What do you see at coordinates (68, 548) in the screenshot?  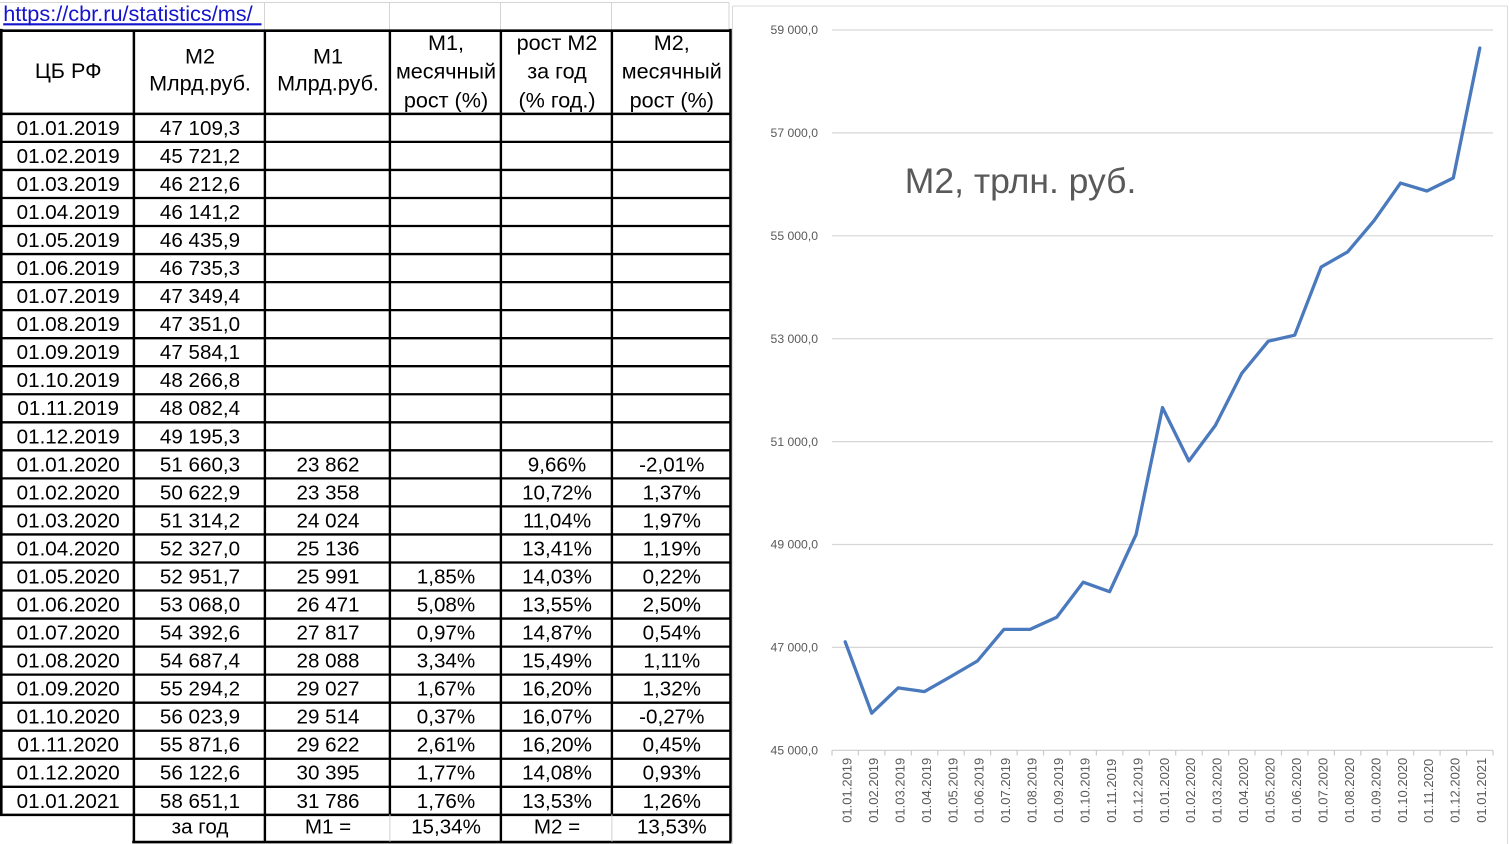 I see `svg-text: 01.04.2020` at bounding box center [68, 548].